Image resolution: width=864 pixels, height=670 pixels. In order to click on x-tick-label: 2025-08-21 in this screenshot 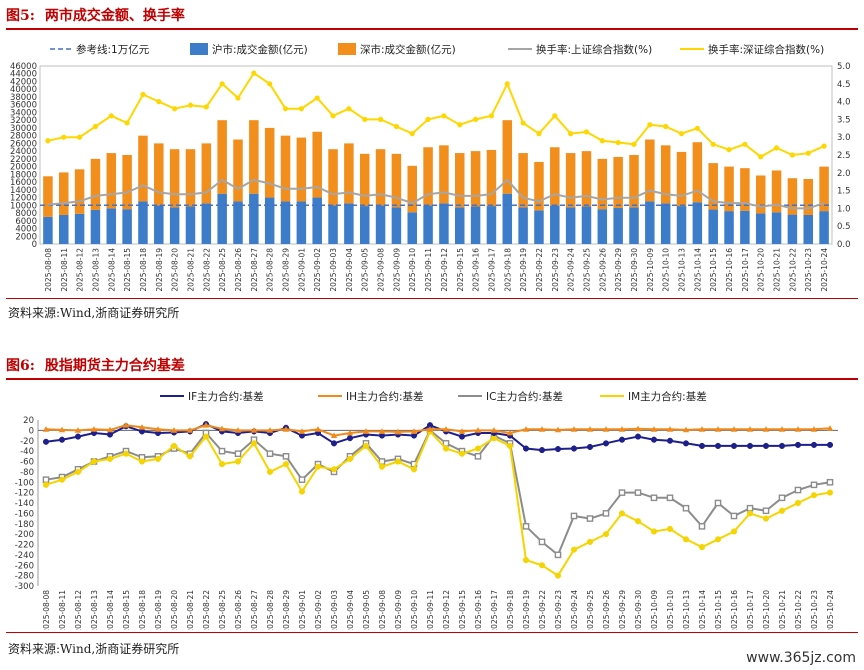, I will do `click(190, 270)`.